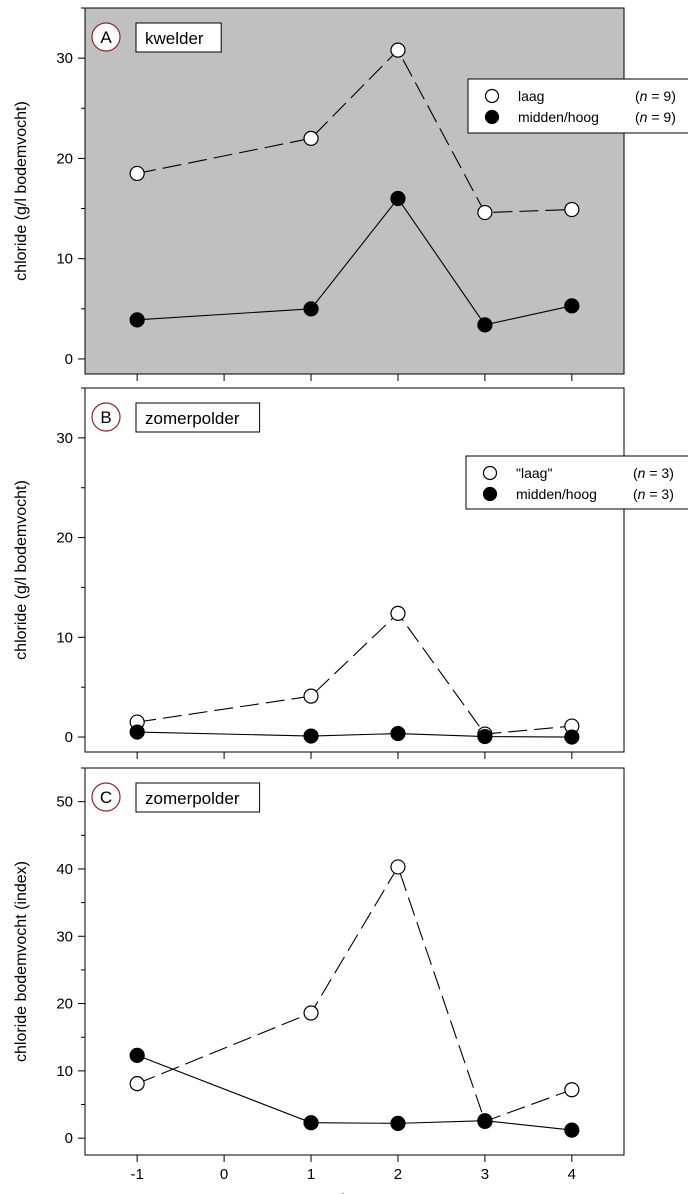 This screenshot has width=688, height=1194. I want to click on x-tick-label: 4, so click(572, 1174).